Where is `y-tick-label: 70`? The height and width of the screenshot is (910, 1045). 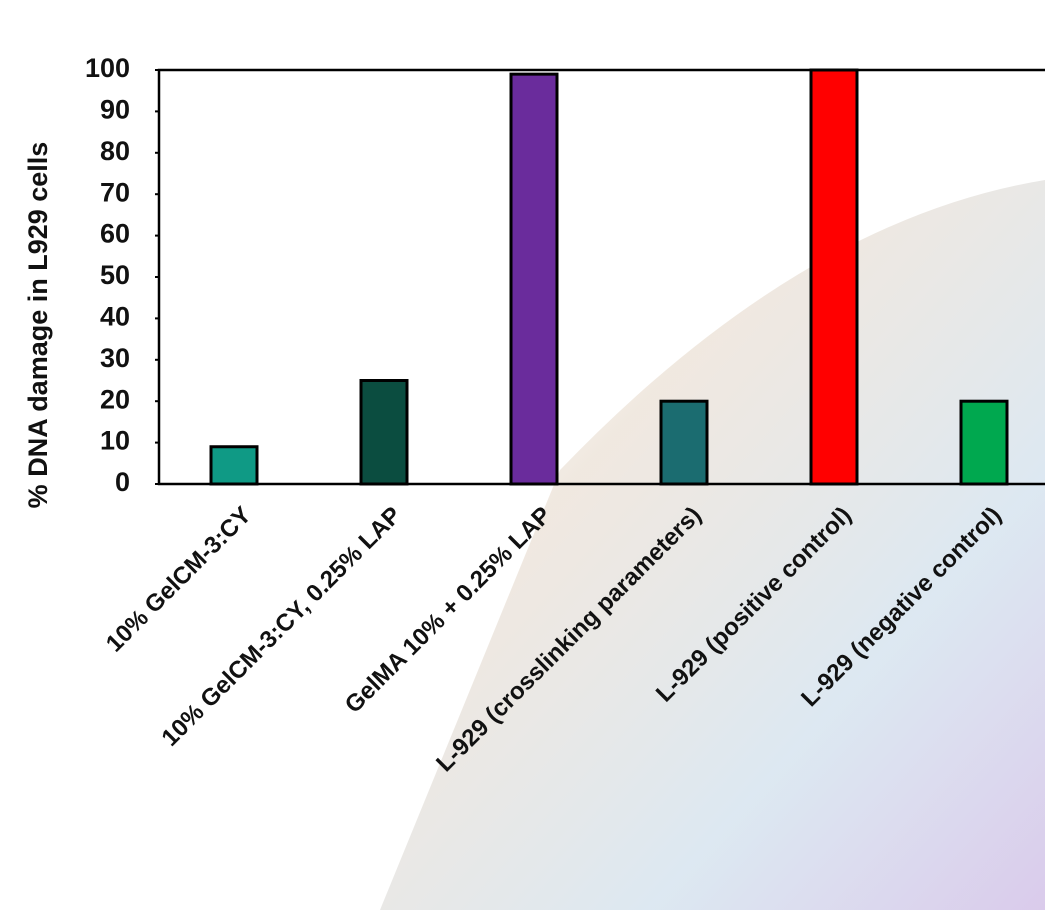
y-tick-label: 70 is located at coordinates (115, 192).